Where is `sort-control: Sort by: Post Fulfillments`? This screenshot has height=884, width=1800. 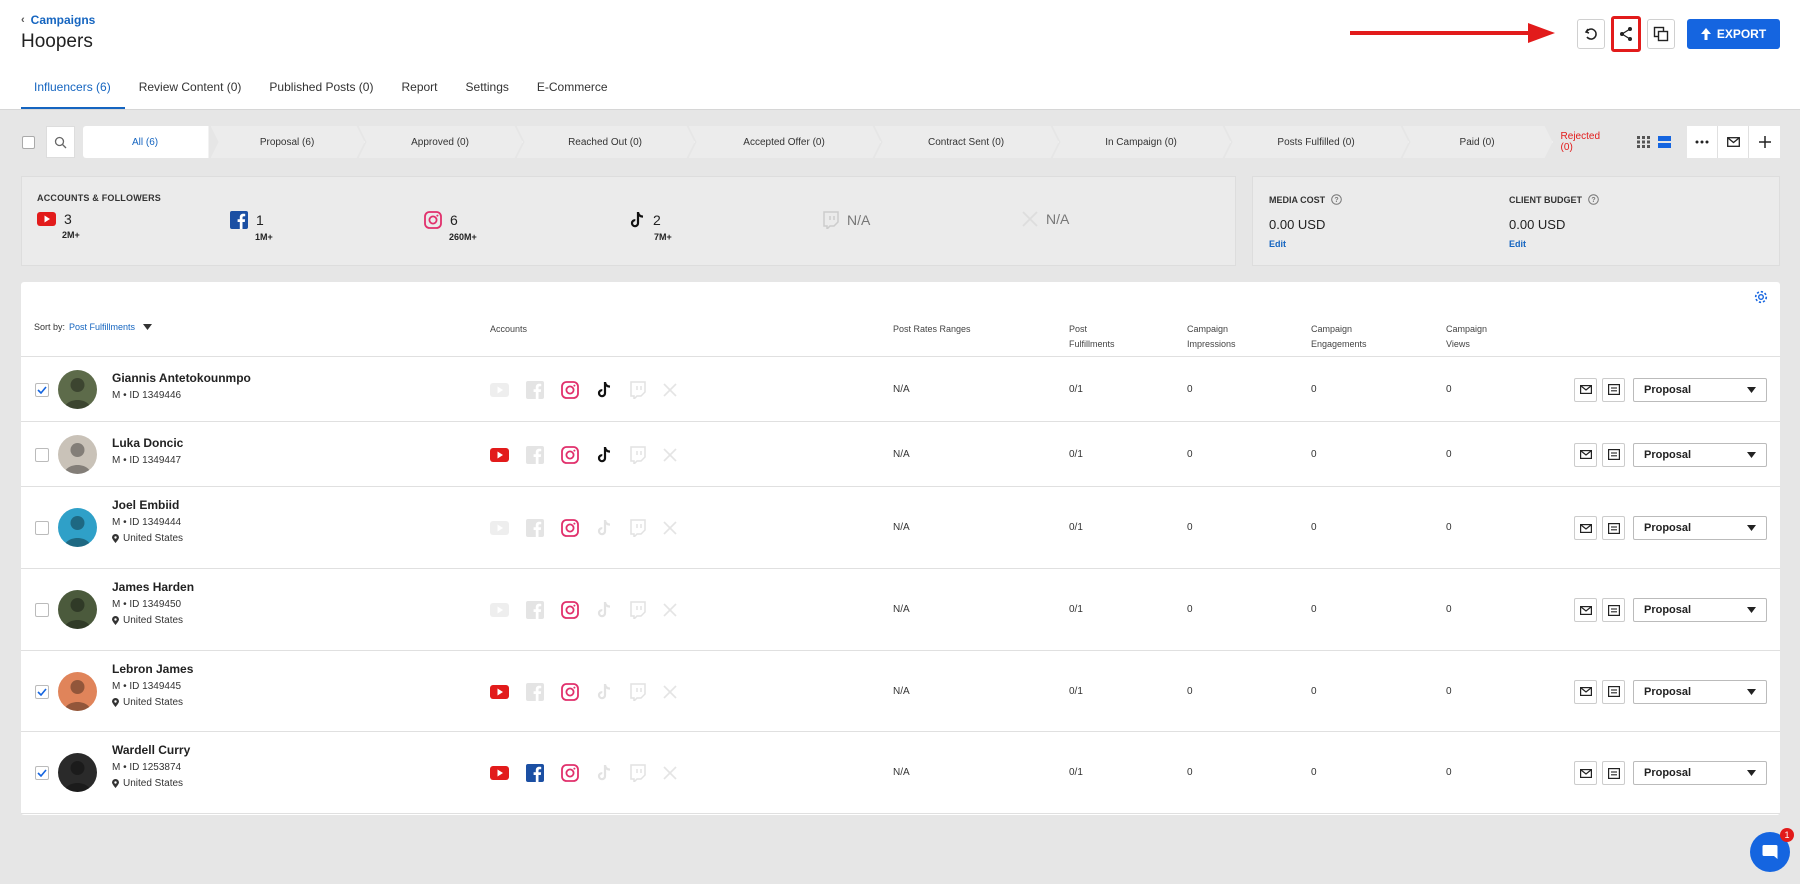 sort-control: Sort by: Post Fulfillments is located at coordinates (93, 327).